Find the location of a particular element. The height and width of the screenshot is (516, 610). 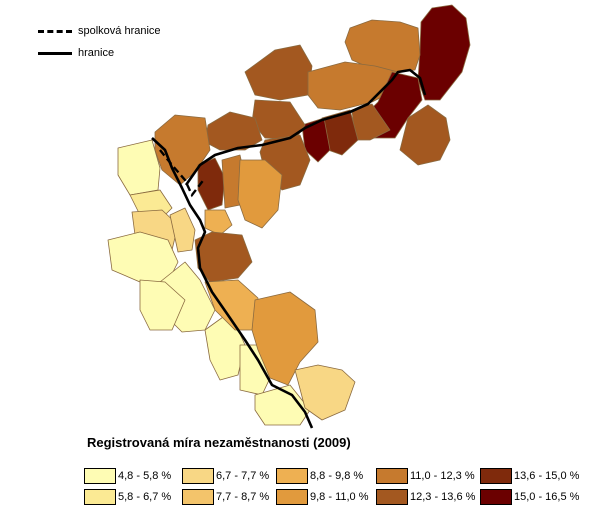

dashed-line-swatch is located at coordinates (55, 31).